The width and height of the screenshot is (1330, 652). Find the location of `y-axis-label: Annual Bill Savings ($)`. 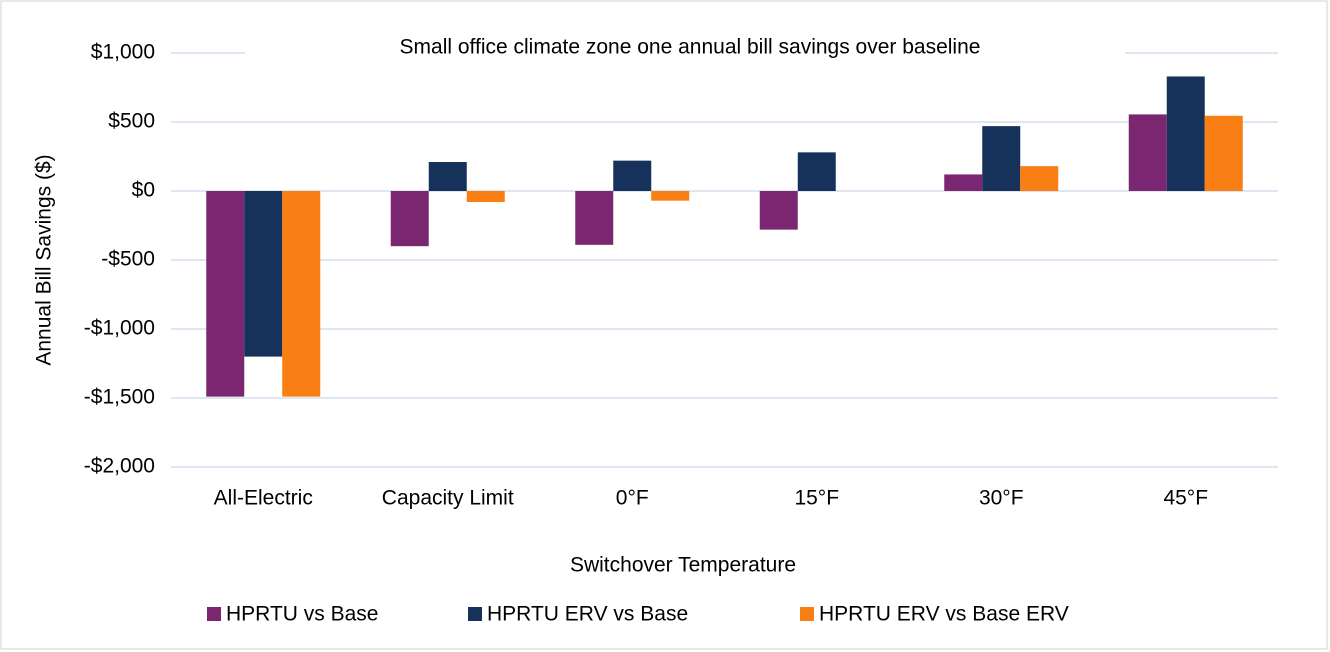

y-axis-label: Annual Bill Savings ($) is located at coordinates (44, 259).